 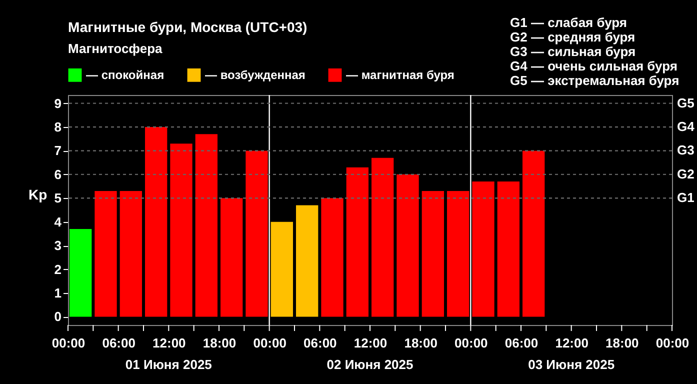 What do you see at coordinates (686, 126) in the screenshot?
I see `ref-line-label: G4` at bounding box center [686, 126].